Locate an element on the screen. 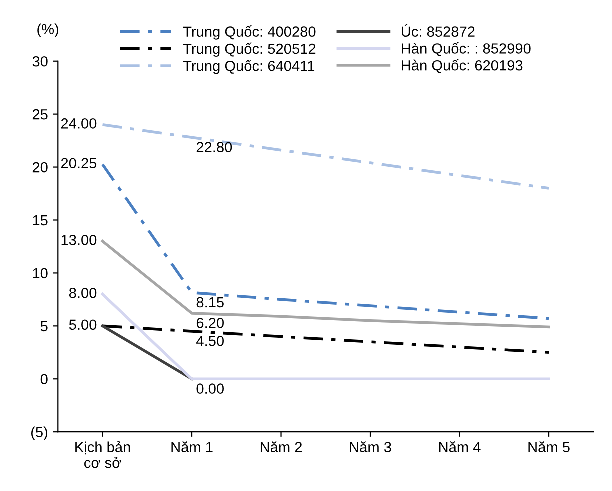  y-tick-label: 15 is located at coordinates (40, 221).